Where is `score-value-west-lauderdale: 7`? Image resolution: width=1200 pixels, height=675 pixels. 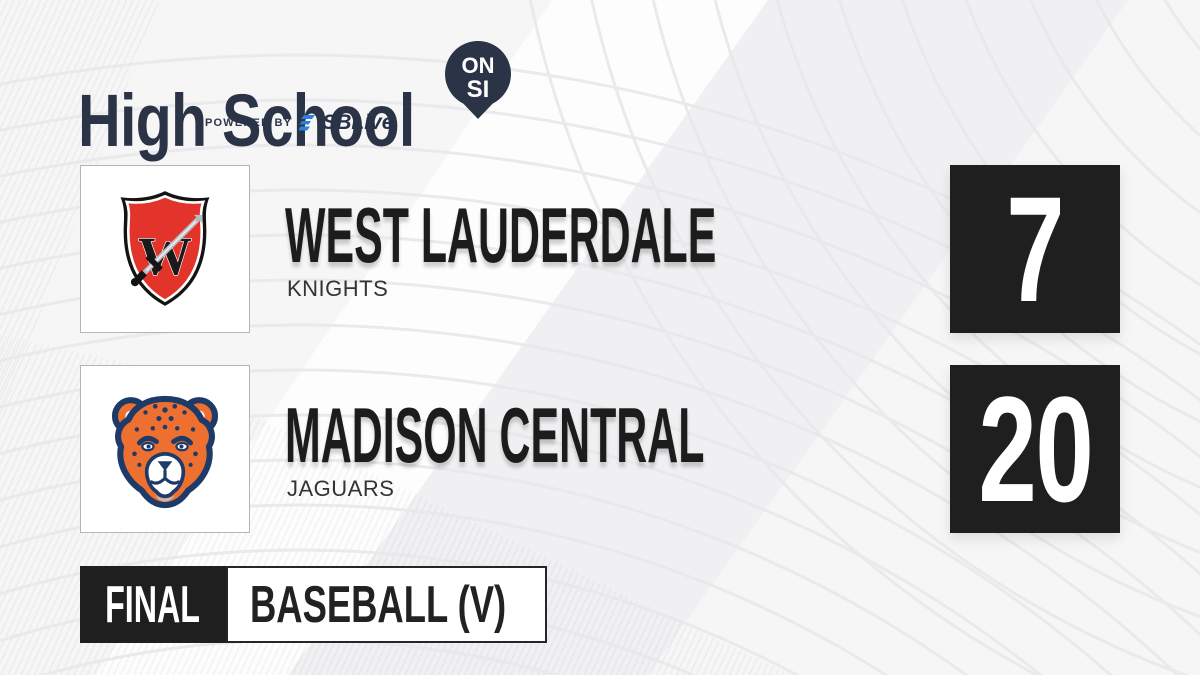 score-value-west-lauderdale: 7 is located at coordinates (1035, 249).